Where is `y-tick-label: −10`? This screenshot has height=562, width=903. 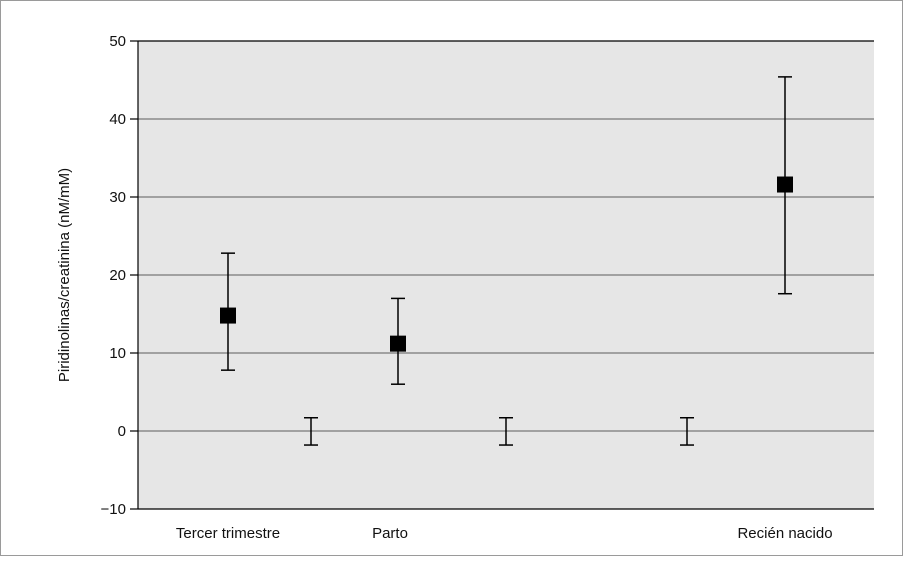 y-tick-label: −10 is located at coordinates (113, 509).